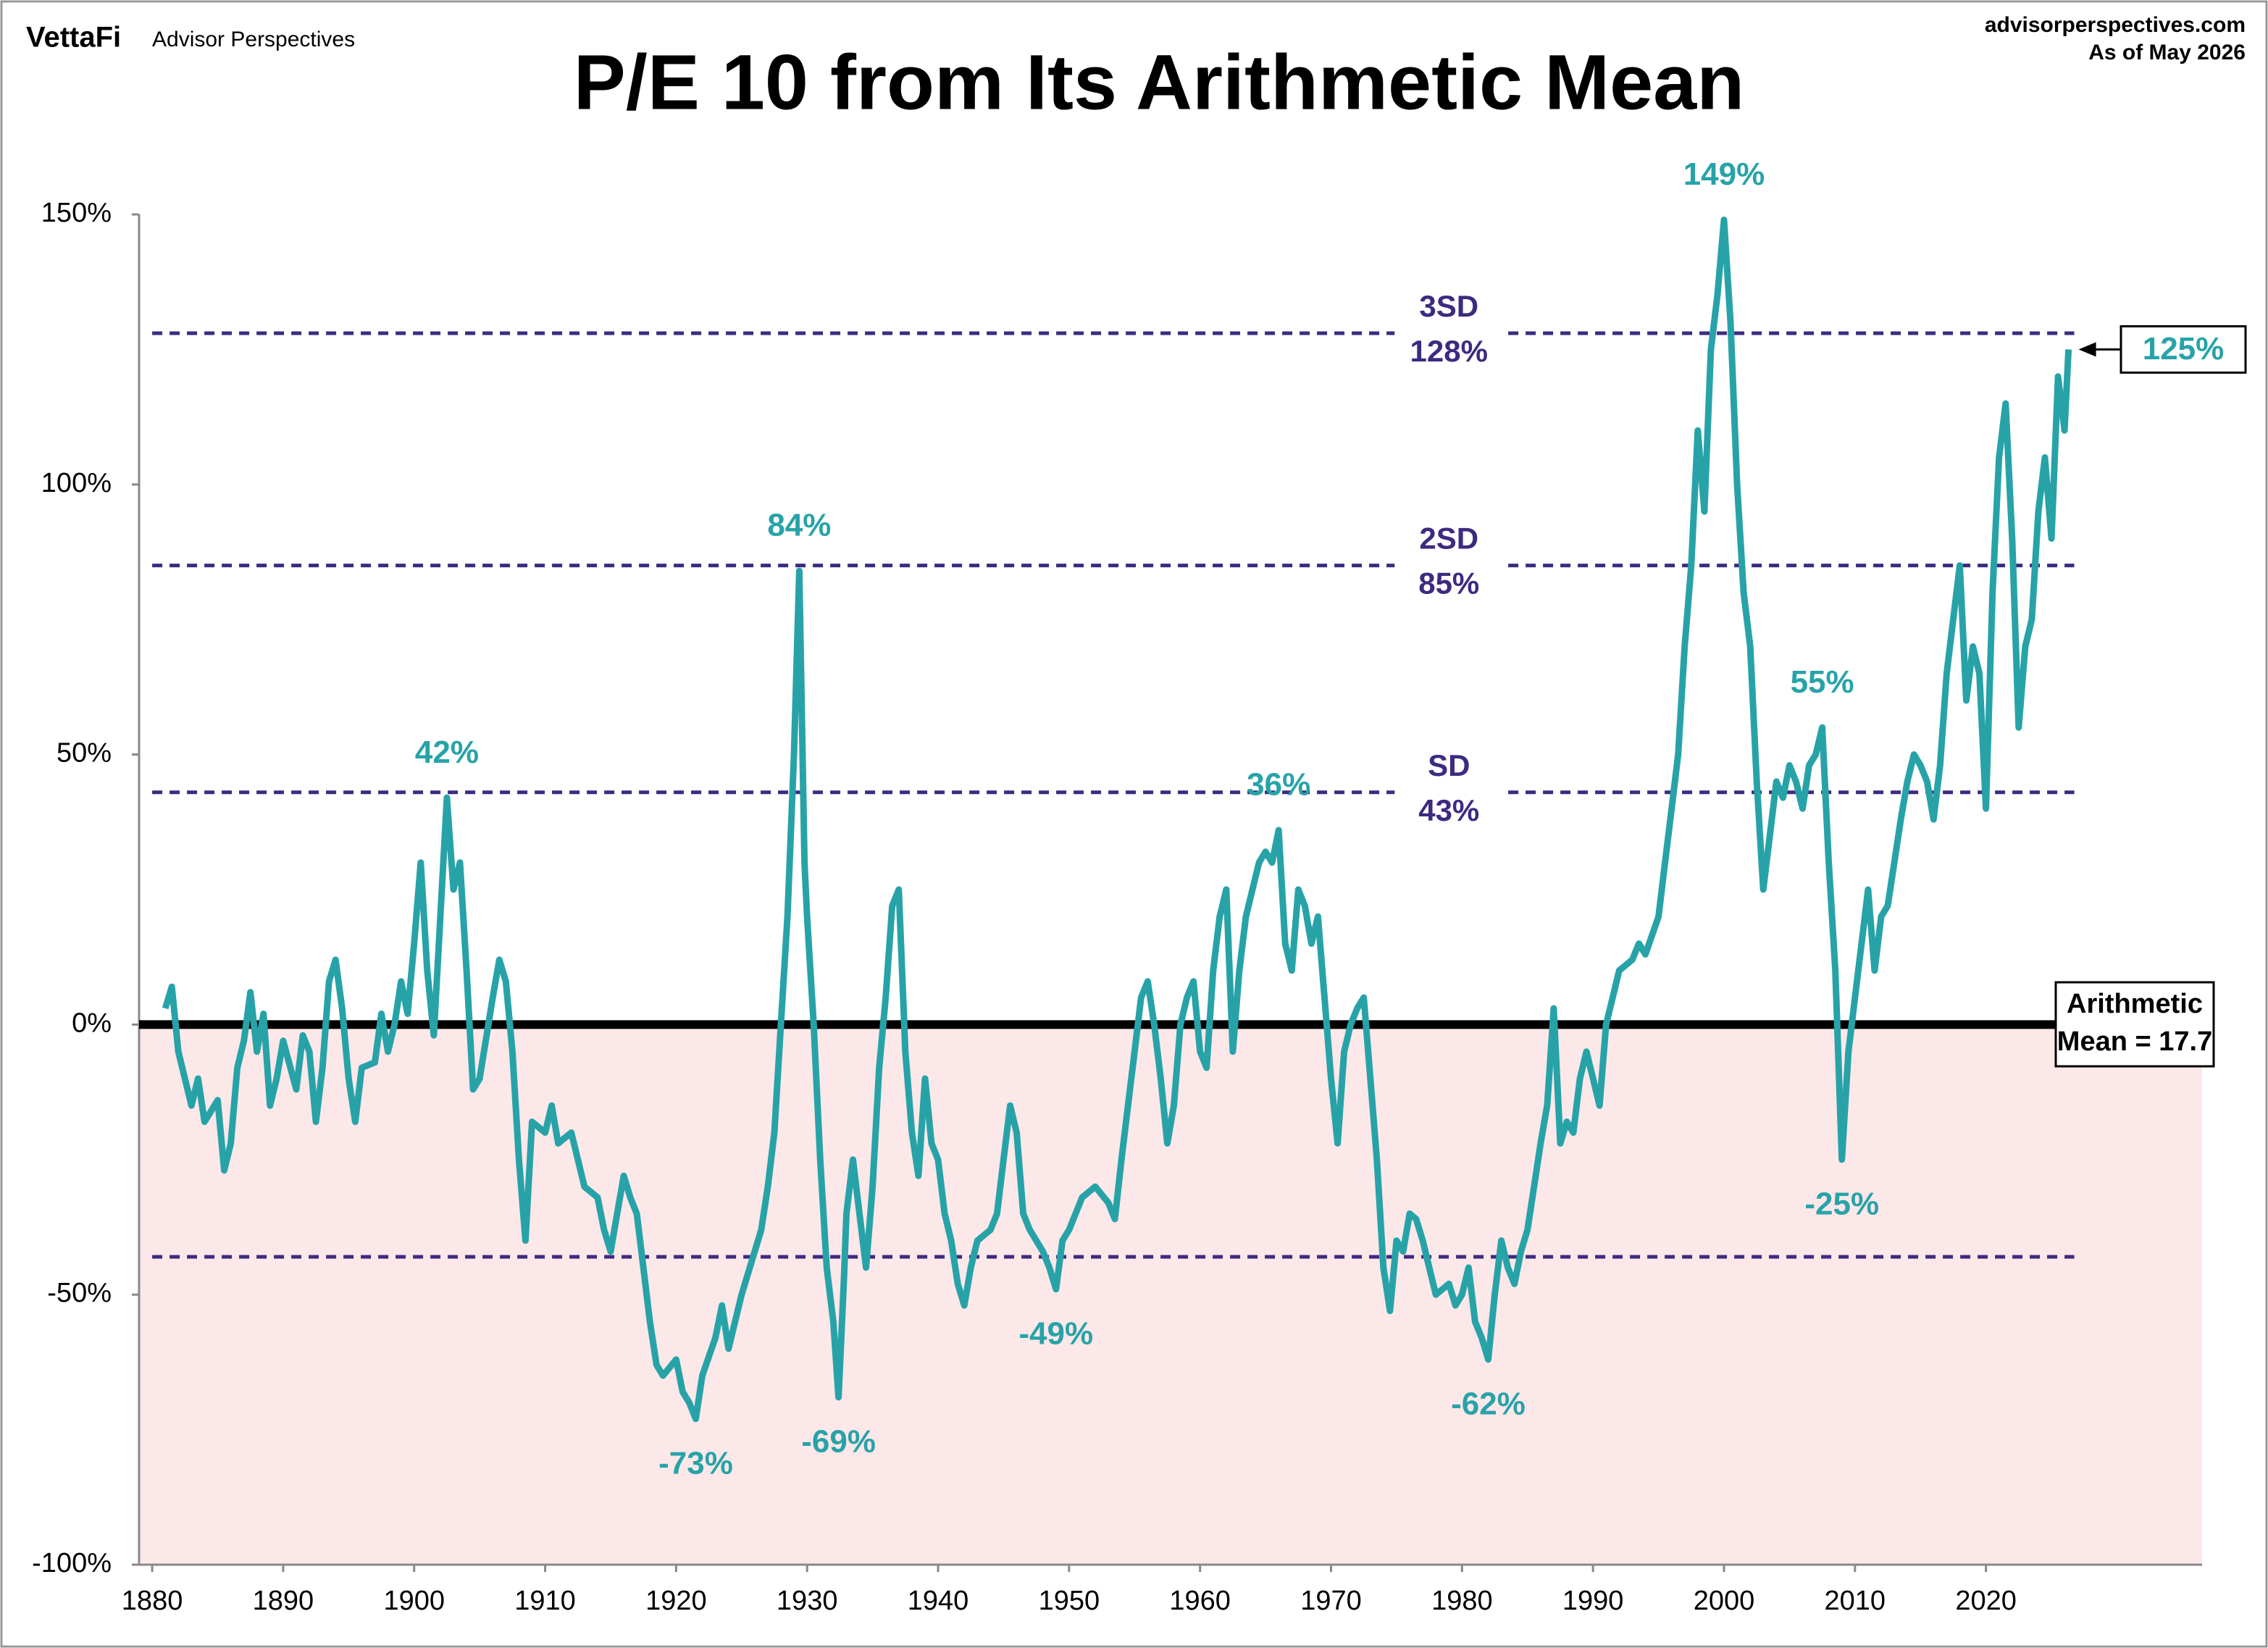 Image resolution: width=2268 pixels, height=1648 pixels. Describe the element at coordinates (1725, 1601) in the screenshot. I see `x-tick-label: 2000` at that location.